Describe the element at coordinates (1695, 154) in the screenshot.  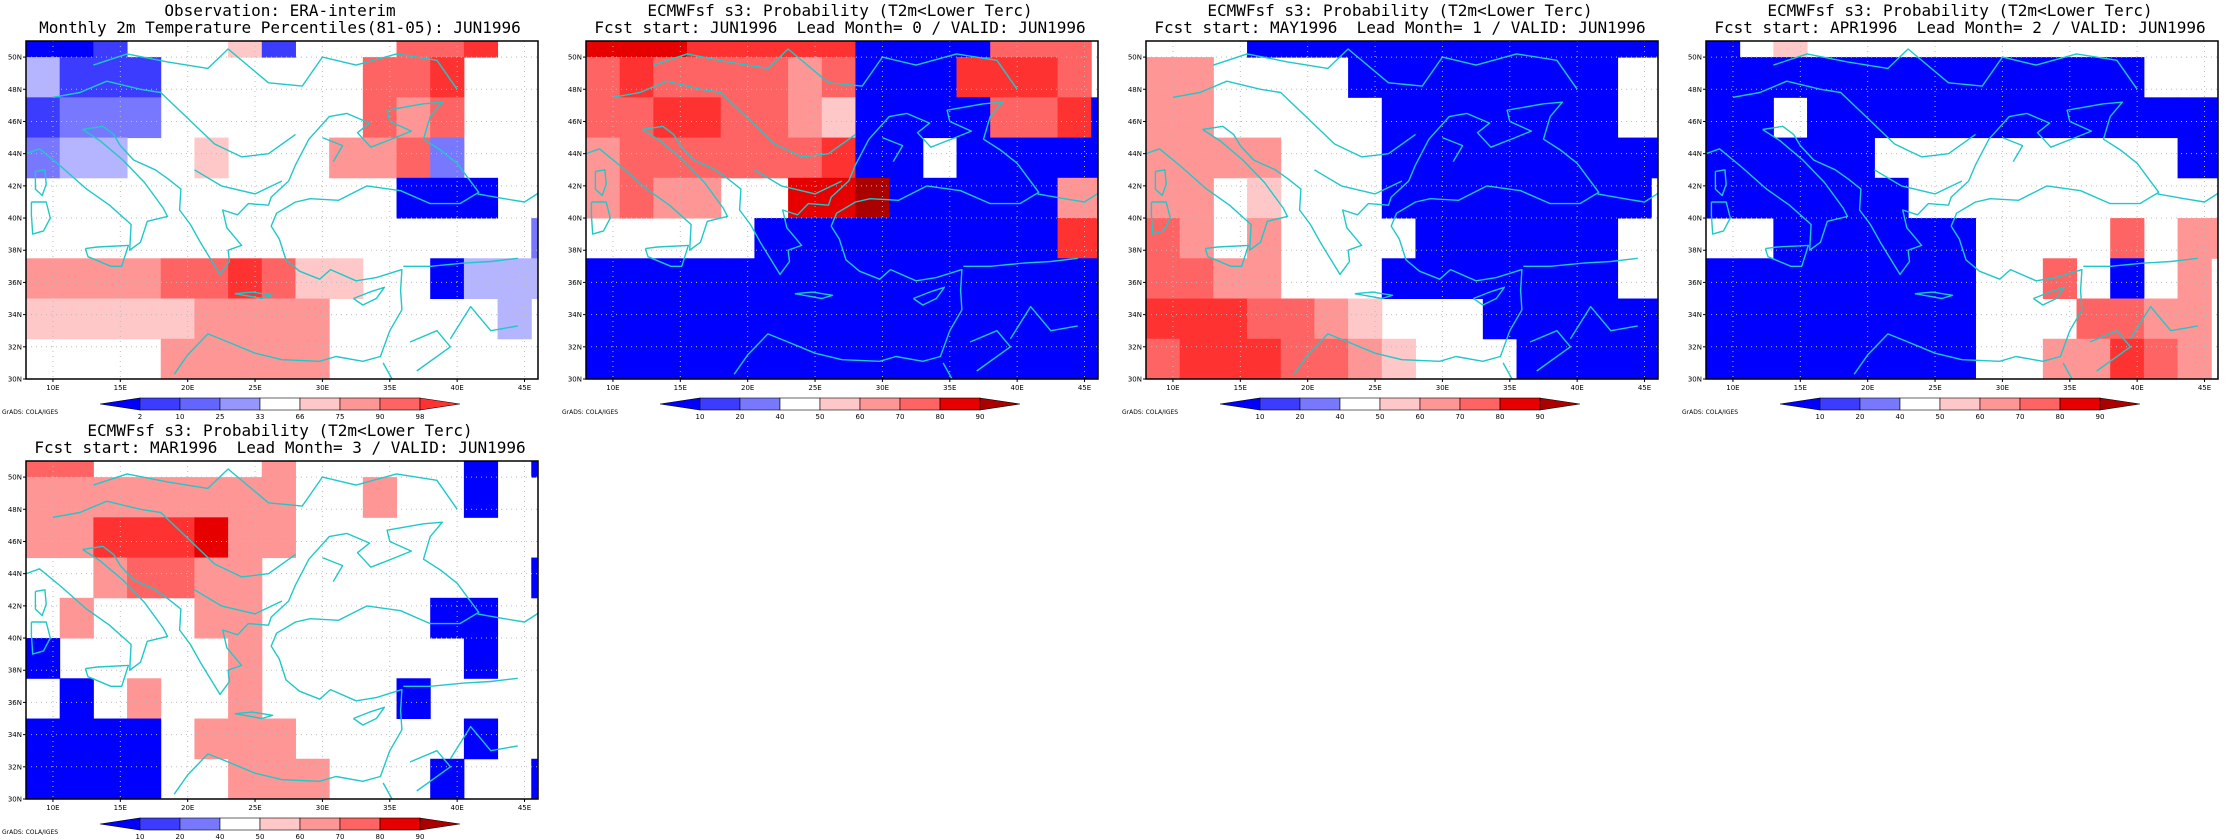
I see `lat-tick-label: 44N` at that location.